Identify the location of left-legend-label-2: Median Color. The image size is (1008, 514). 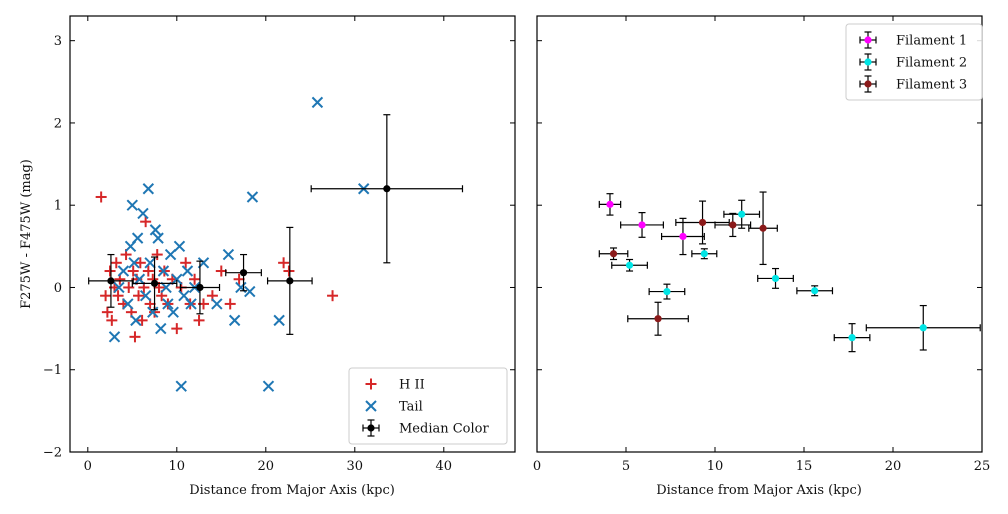
(444, 429).